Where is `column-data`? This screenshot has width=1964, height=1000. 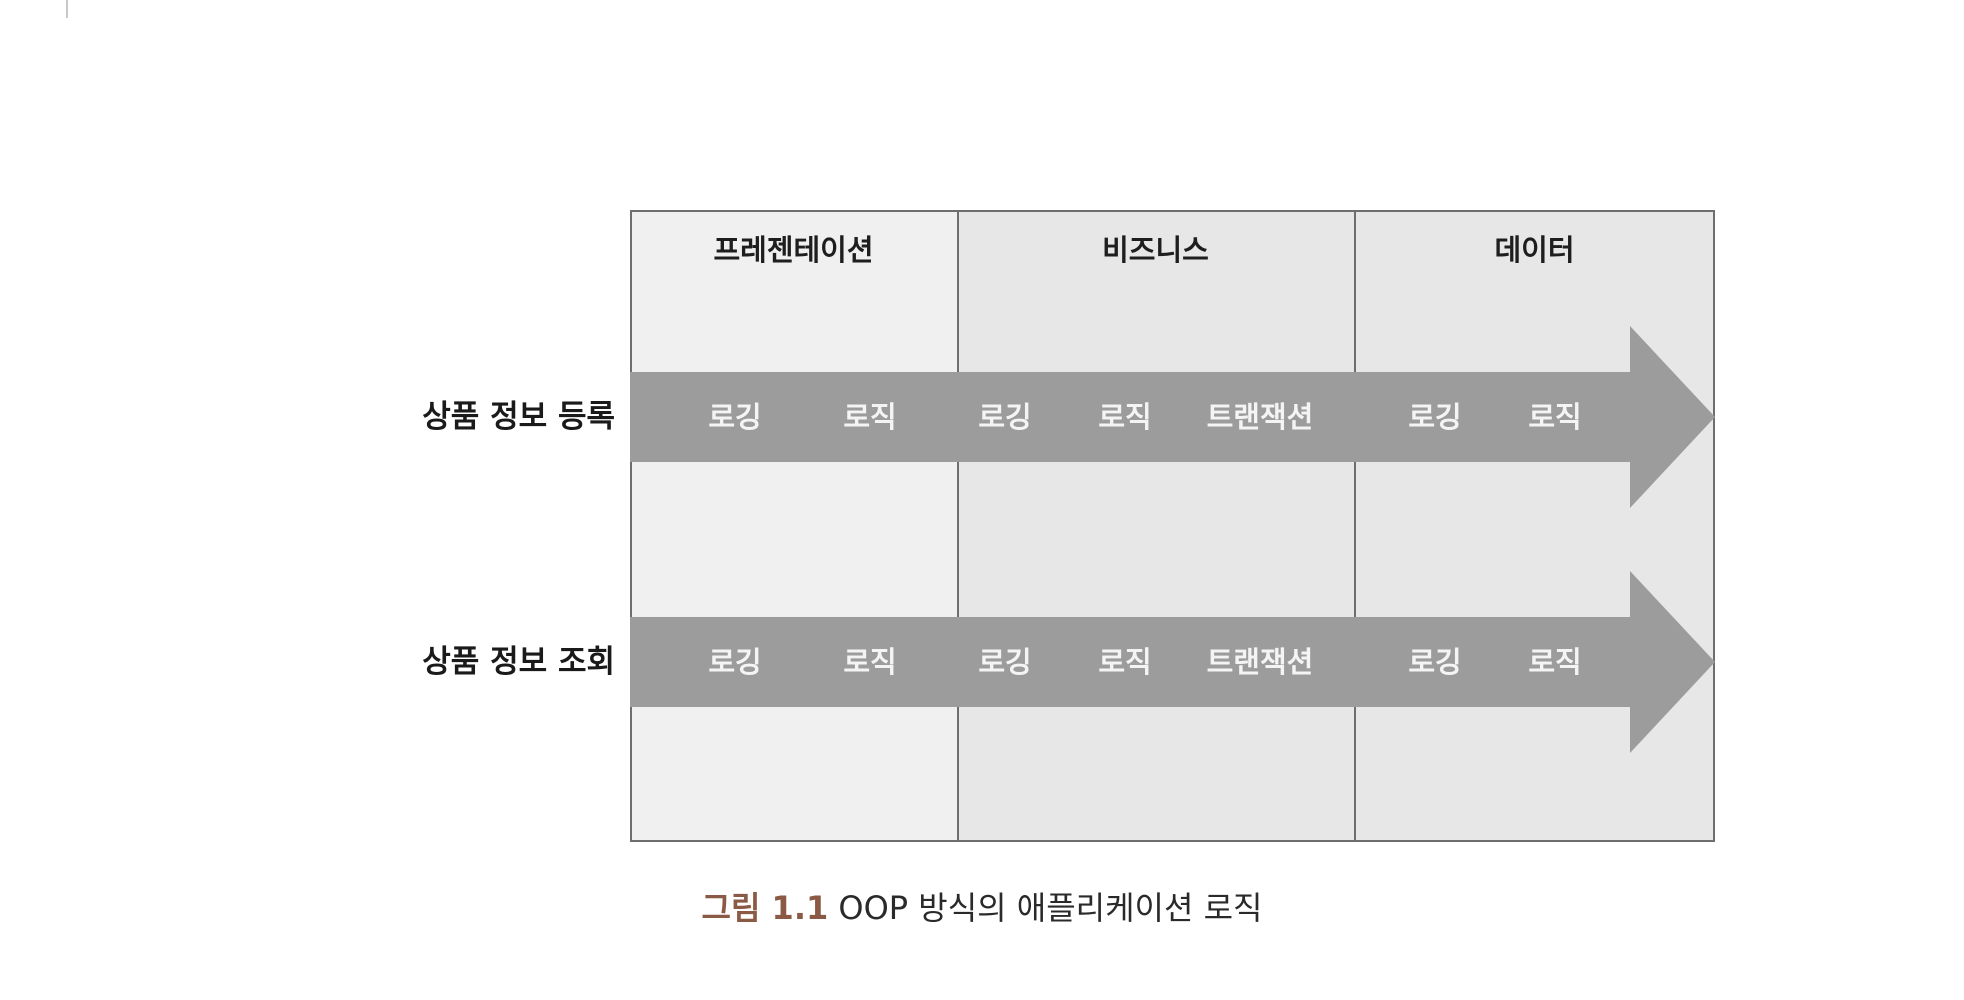
column-data is located at coordinates (1534, 526).